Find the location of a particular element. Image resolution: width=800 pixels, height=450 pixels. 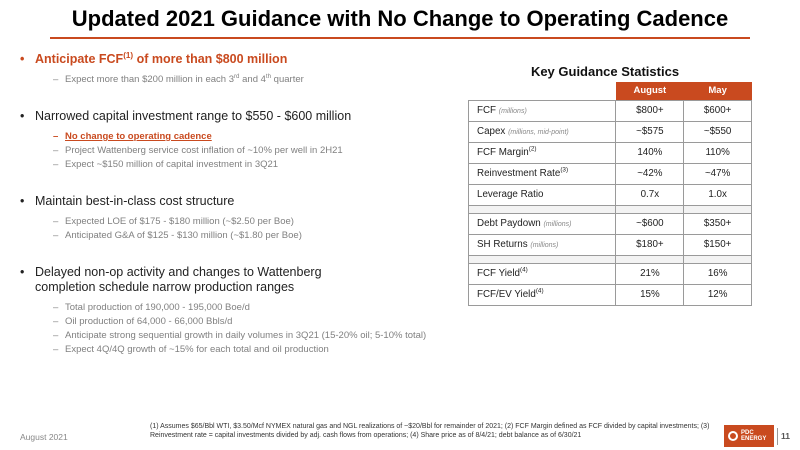

table-row: FCF Yield(4) 21% 16% is located at coordinates (609, 273).